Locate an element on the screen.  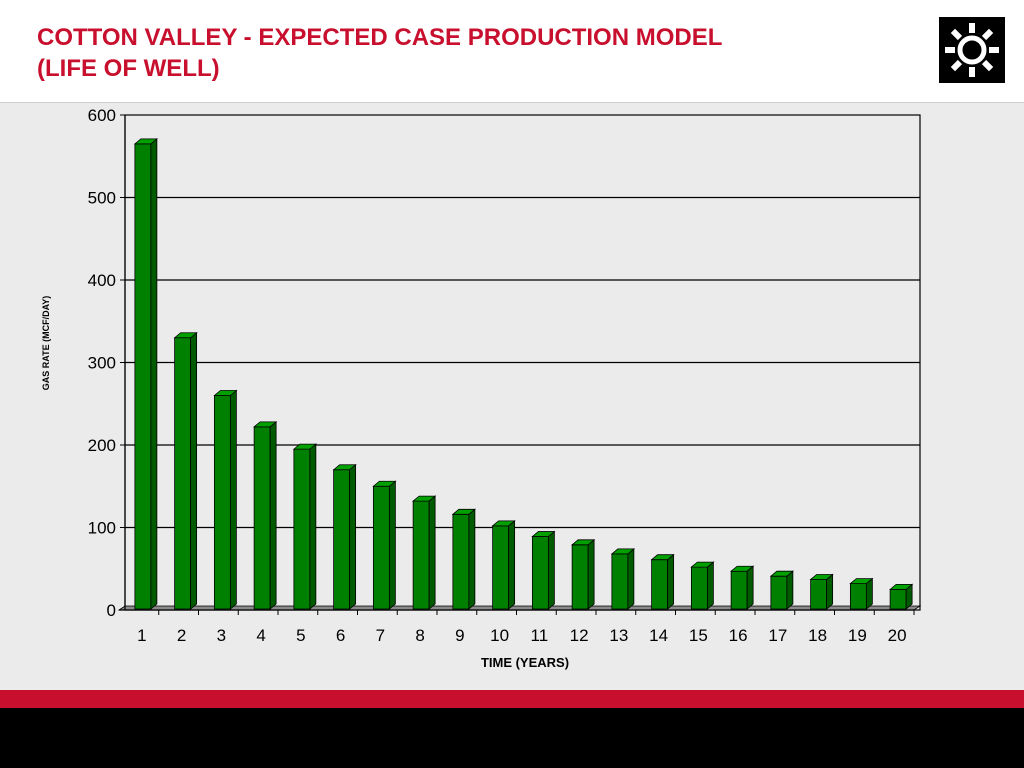
x-tick-label: 4 is located at coordinates (260, 635).